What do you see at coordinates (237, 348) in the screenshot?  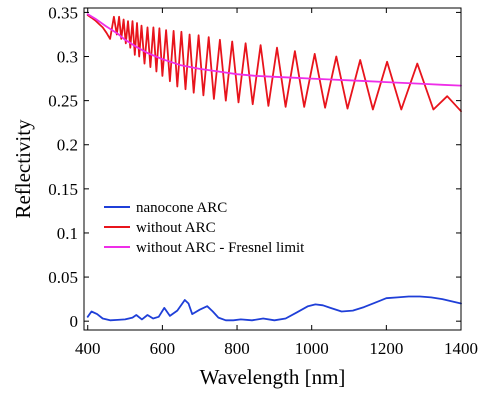 I see `x-tick-label: 800` at bounding box center [237, 348].